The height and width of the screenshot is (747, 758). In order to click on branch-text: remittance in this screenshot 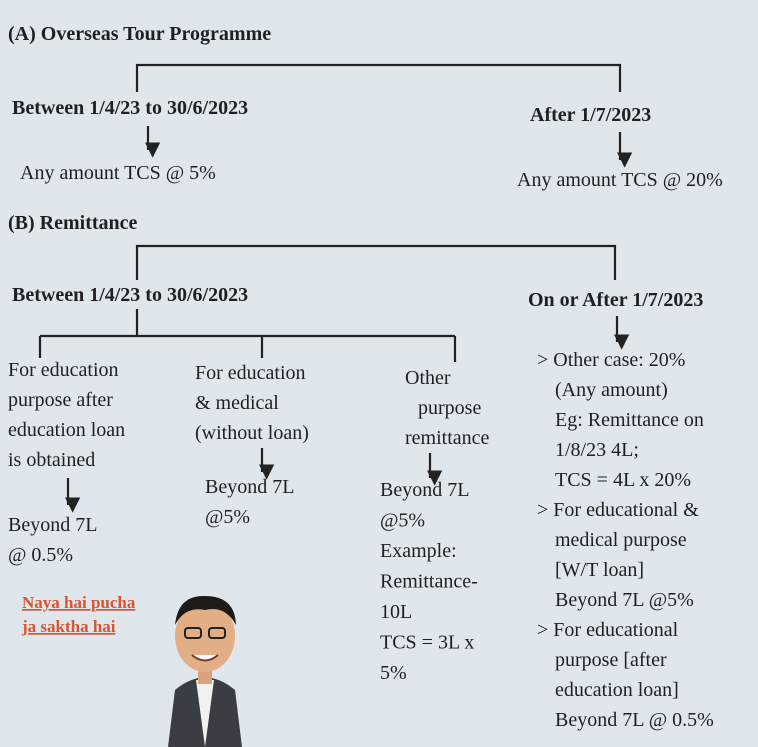, I will do `click(447, 438)`.